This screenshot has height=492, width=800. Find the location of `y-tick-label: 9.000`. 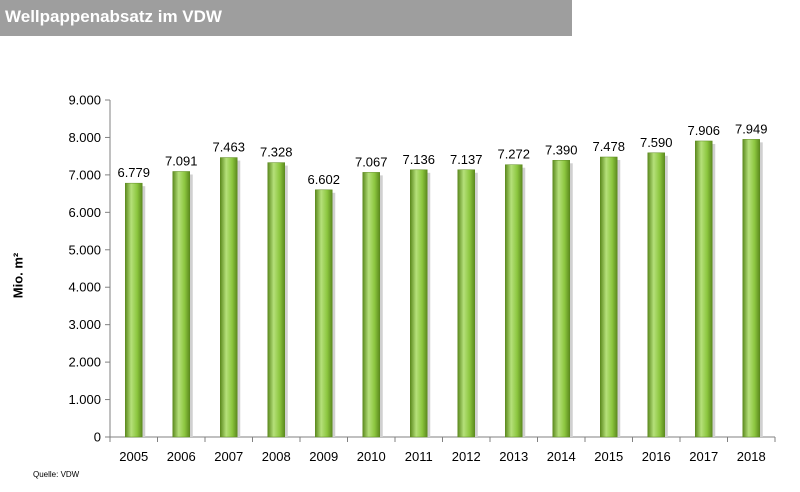

y-tick-label: 9.000 is located at coordinates (84, 100).